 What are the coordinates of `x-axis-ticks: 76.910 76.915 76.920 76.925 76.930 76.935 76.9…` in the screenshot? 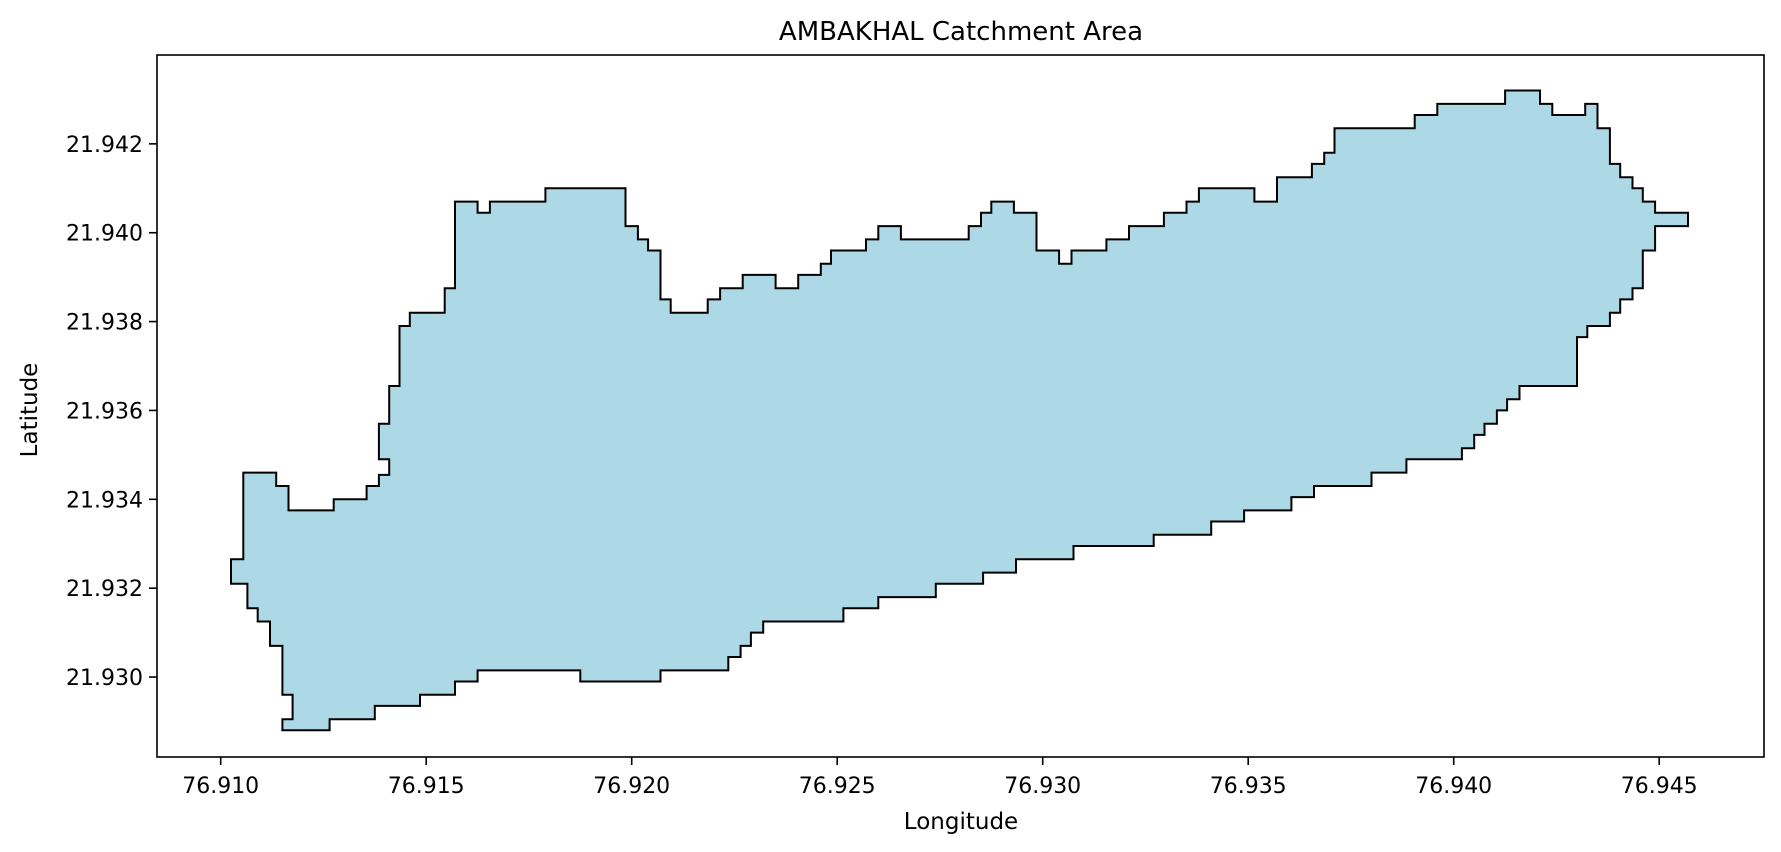 It's located at (940, 778).